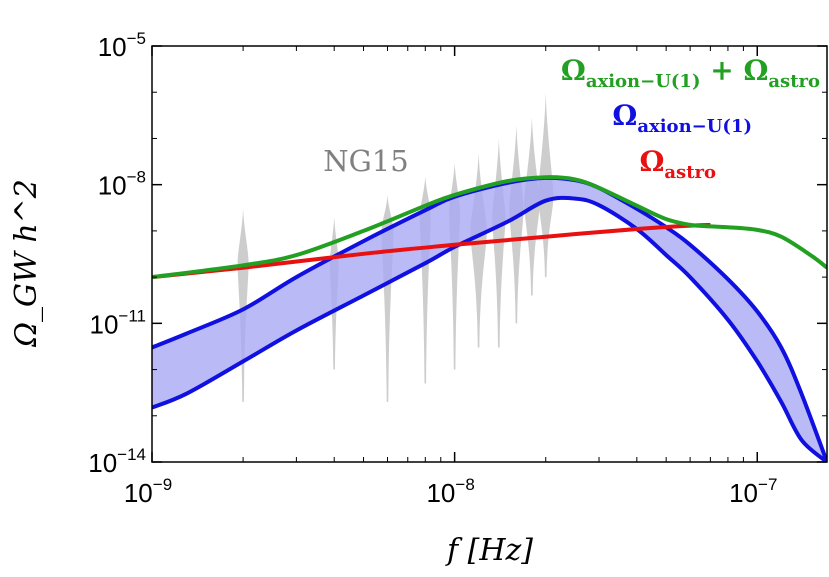 The image size is (829, 577). I want to click on total-line, so click(489, 227).